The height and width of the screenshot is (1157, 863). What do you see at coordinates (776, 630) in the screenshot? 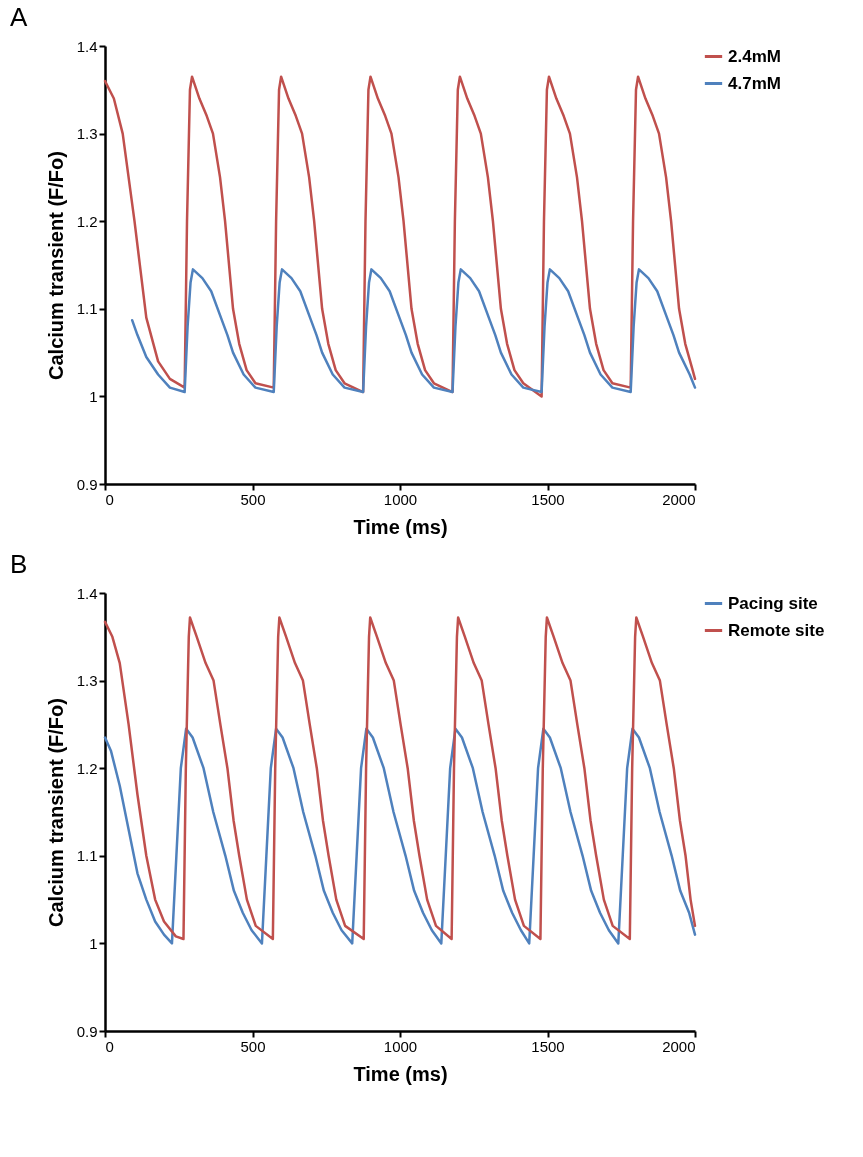
I see `legend-label: Remote site` at bounding box center [776, 630].